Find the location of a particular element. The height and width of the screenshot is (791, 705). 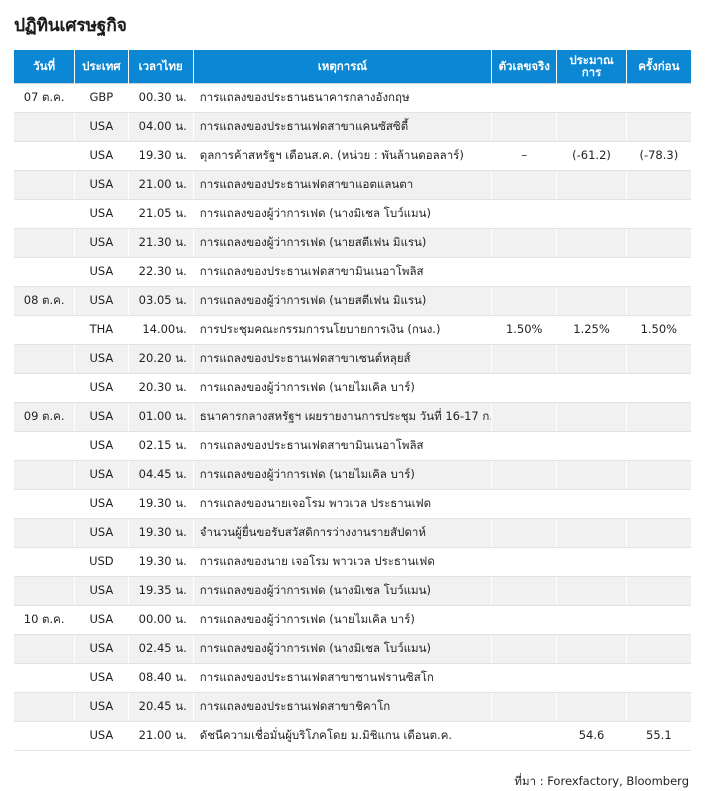

cell-event: การแถลงของนาย เจอโรม พาวเวล ประธานเฟด is located at coordinates (342, 562).